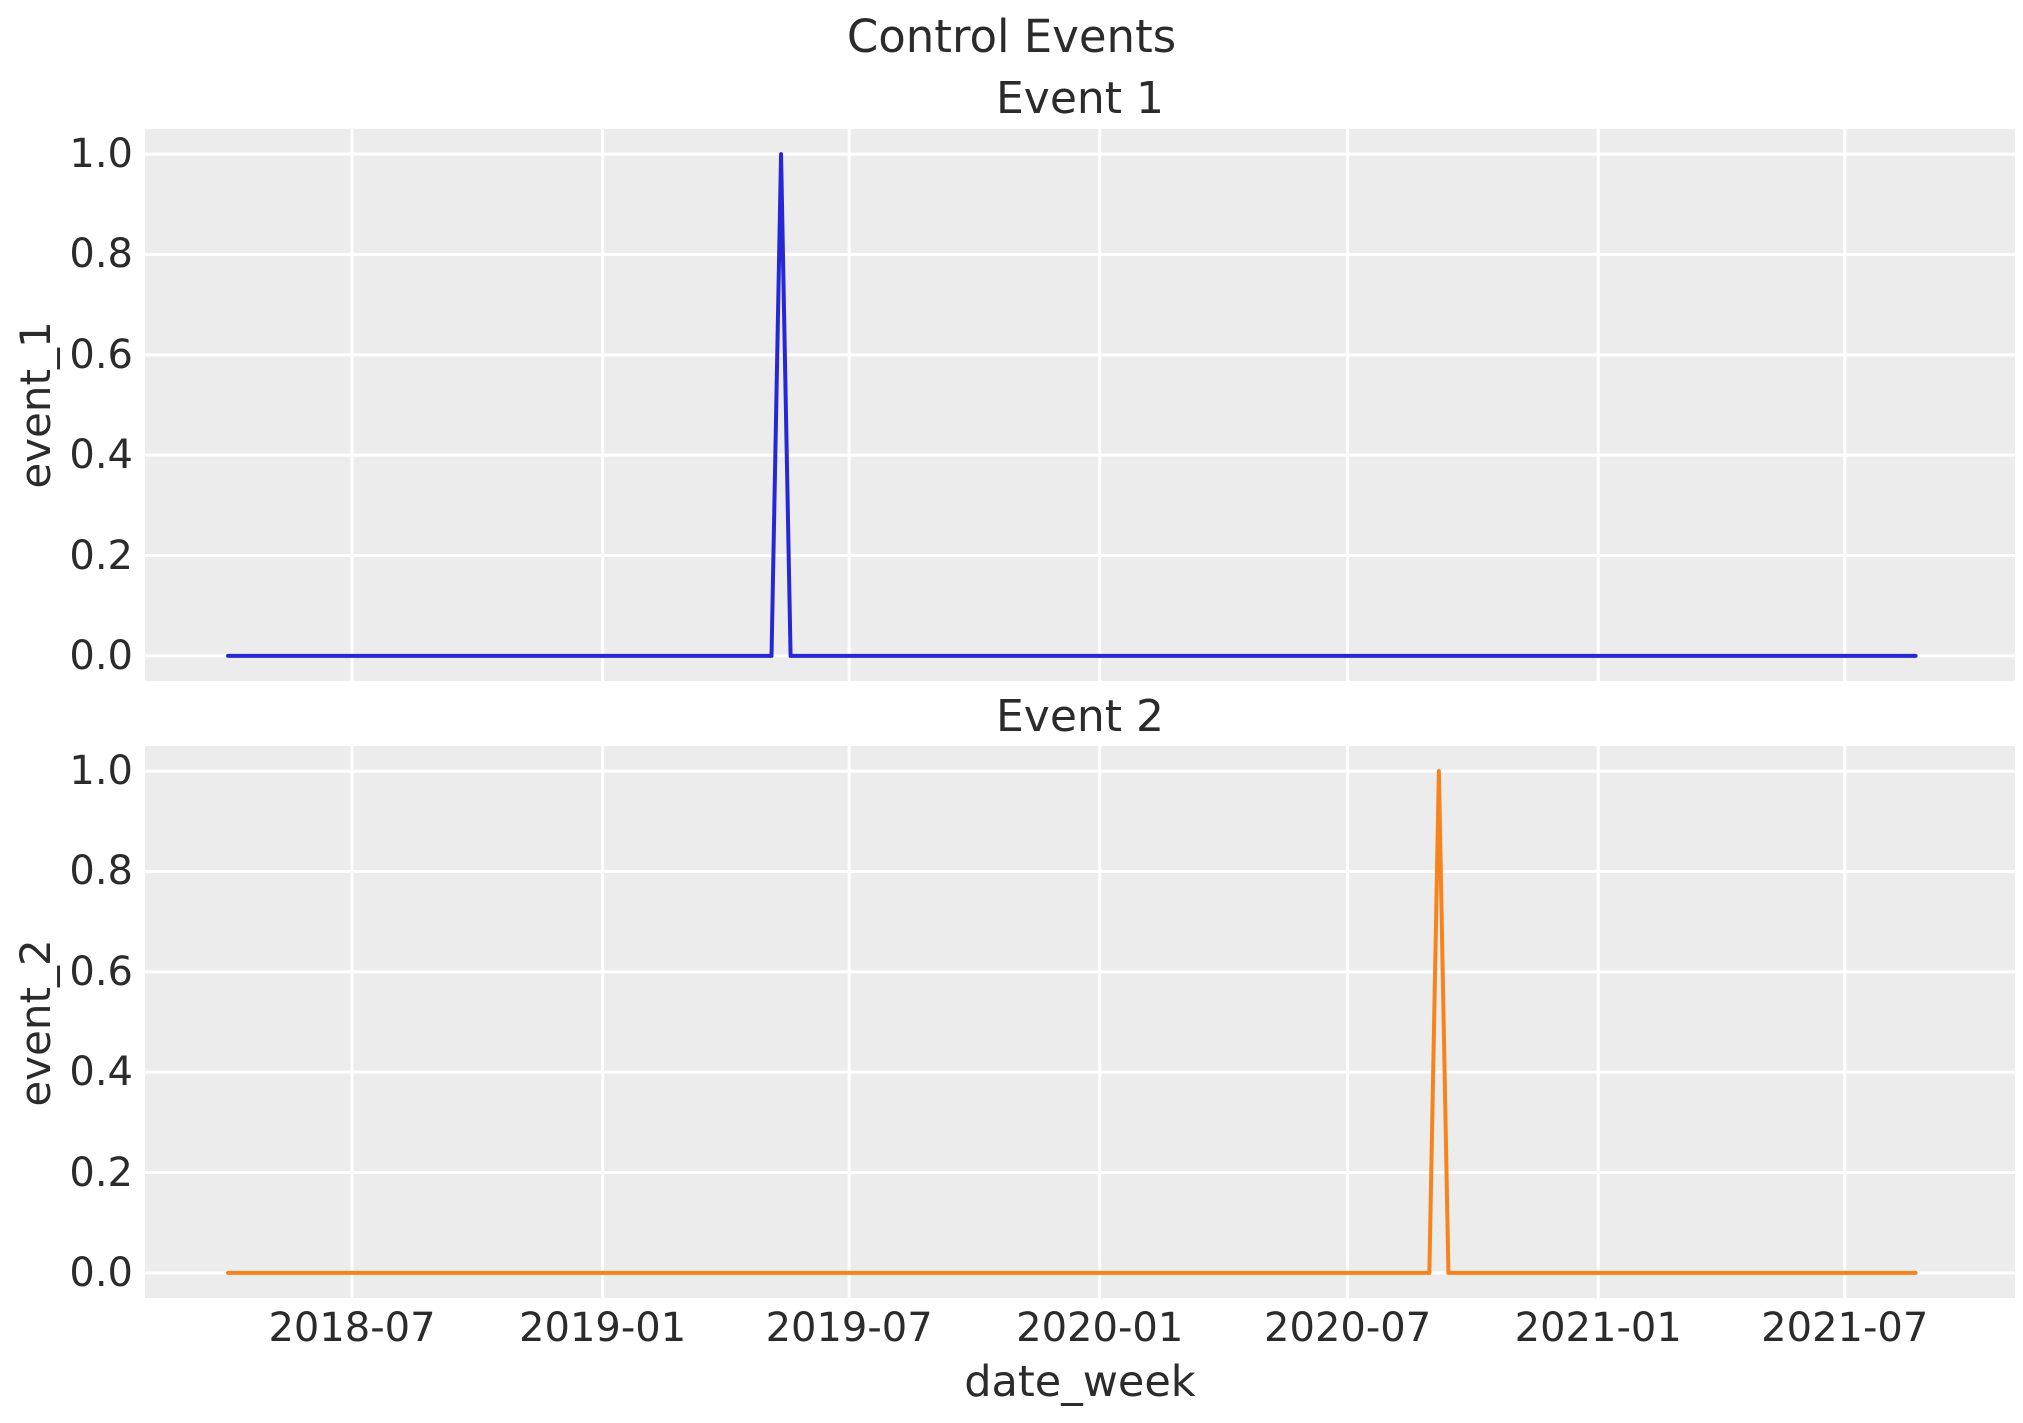 The width and height of the screenshot is (2023, 1423). What do you see at coordinates (35, 1023) in the screenshot?
I see `y-axis-label-event-2: event_2` at bounding box center [35, 1023].